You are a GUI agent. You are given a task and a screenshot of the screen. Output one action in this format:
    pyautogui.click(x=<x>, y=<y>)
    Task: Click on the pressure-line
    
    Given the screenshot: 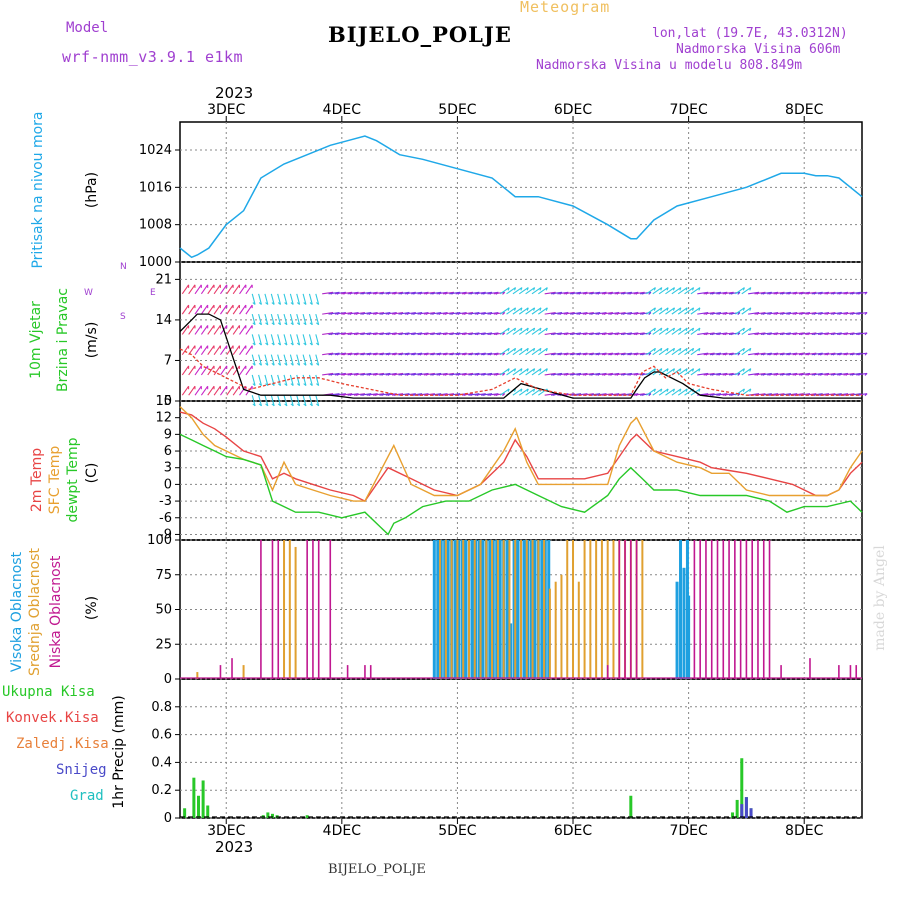 What is the action you would take?
    pyautogui.click(x=521, y=197)
    